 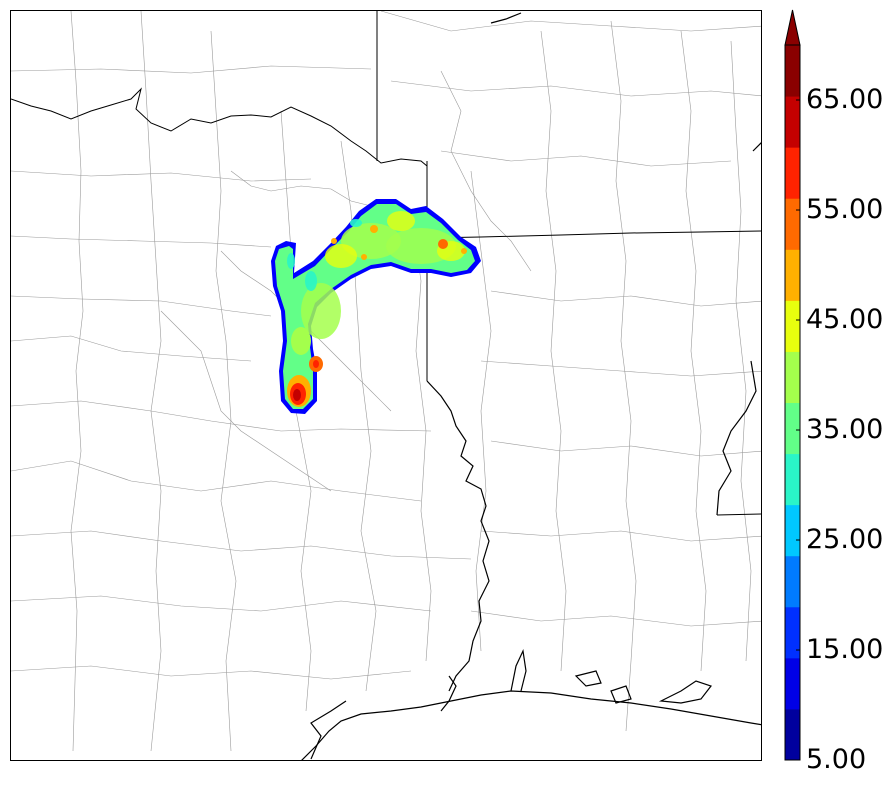 What do you see at coordinates (845, 319) in the screenshot?
I see `colorbar-tick-label: 45.00` at bounding box center [845, 319].